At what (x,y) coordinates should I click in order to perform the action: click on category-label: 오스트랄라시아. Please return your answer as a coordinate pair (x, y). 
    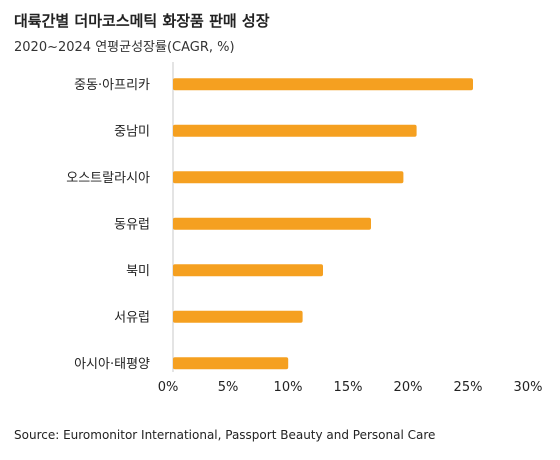
    Looking at the image, I should click on (108, 178).